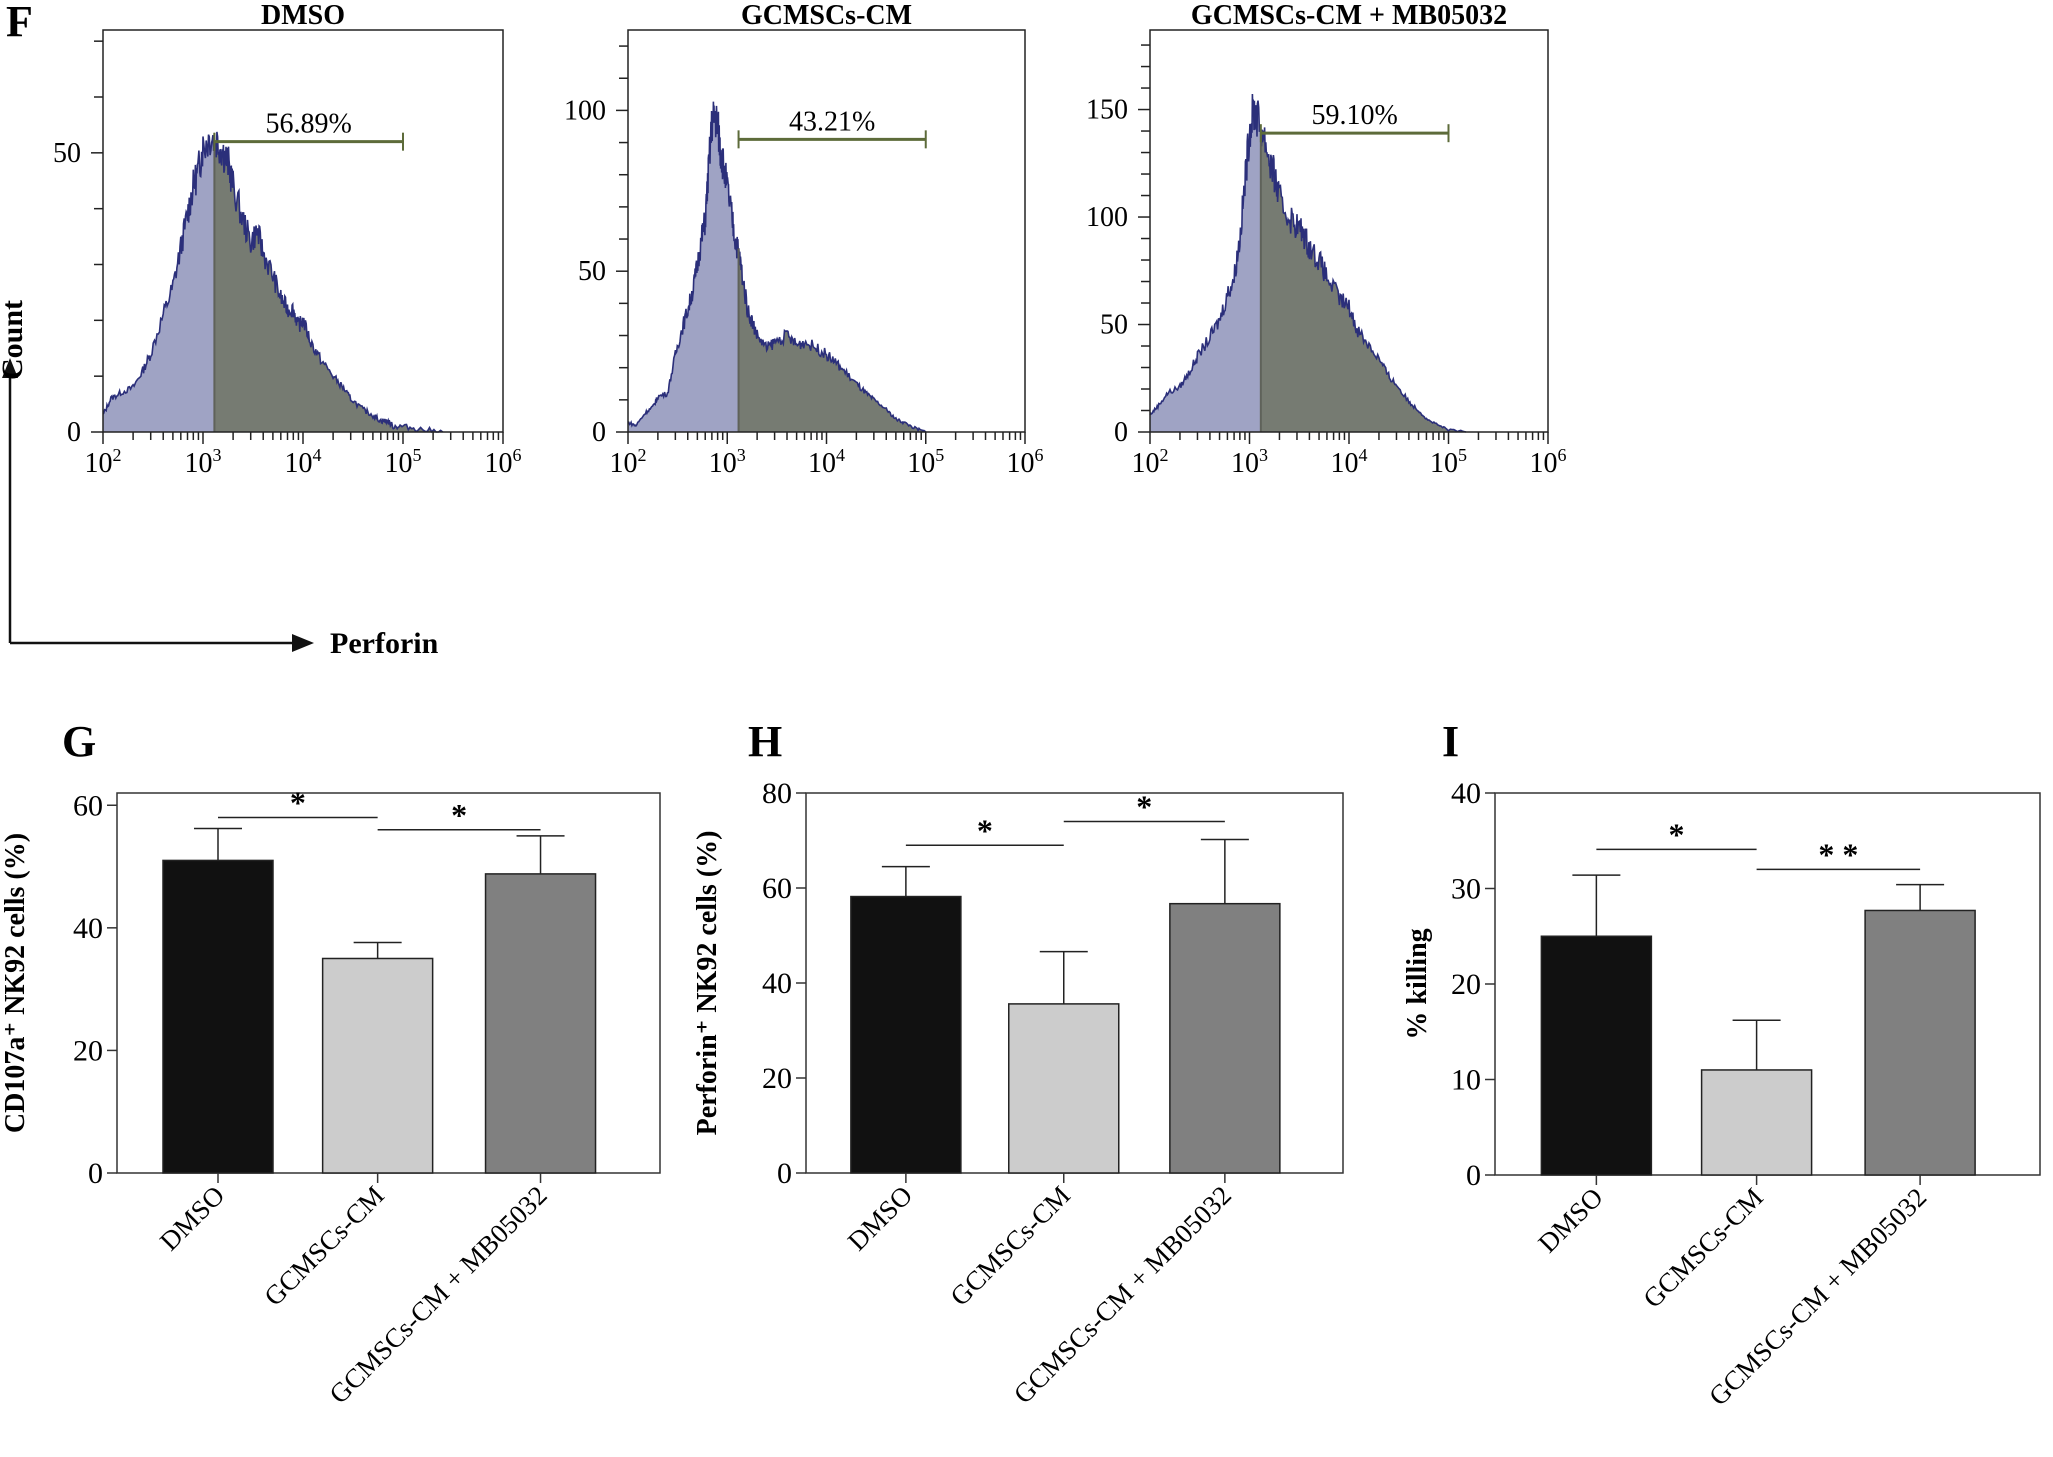 This screenshot has width=2053, height=1457. What do you see at coordinates (309, 124) in the screenshot?
I see `gate-percentage: 56.89%` at bounding box center [309, 124].